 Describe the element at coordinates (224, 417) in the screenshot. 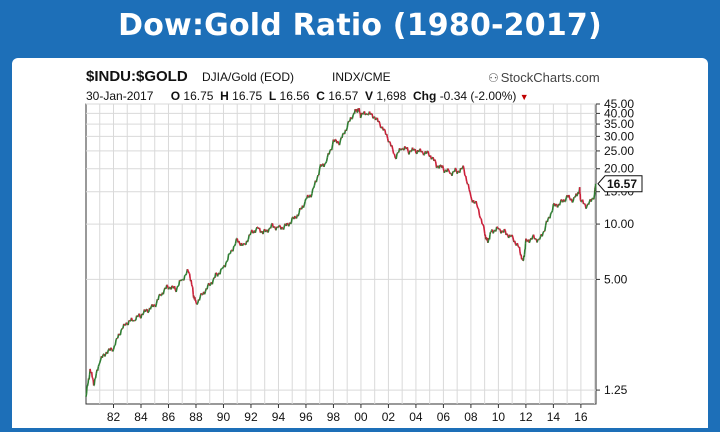

I see `x-tick-label: 90` at that location.